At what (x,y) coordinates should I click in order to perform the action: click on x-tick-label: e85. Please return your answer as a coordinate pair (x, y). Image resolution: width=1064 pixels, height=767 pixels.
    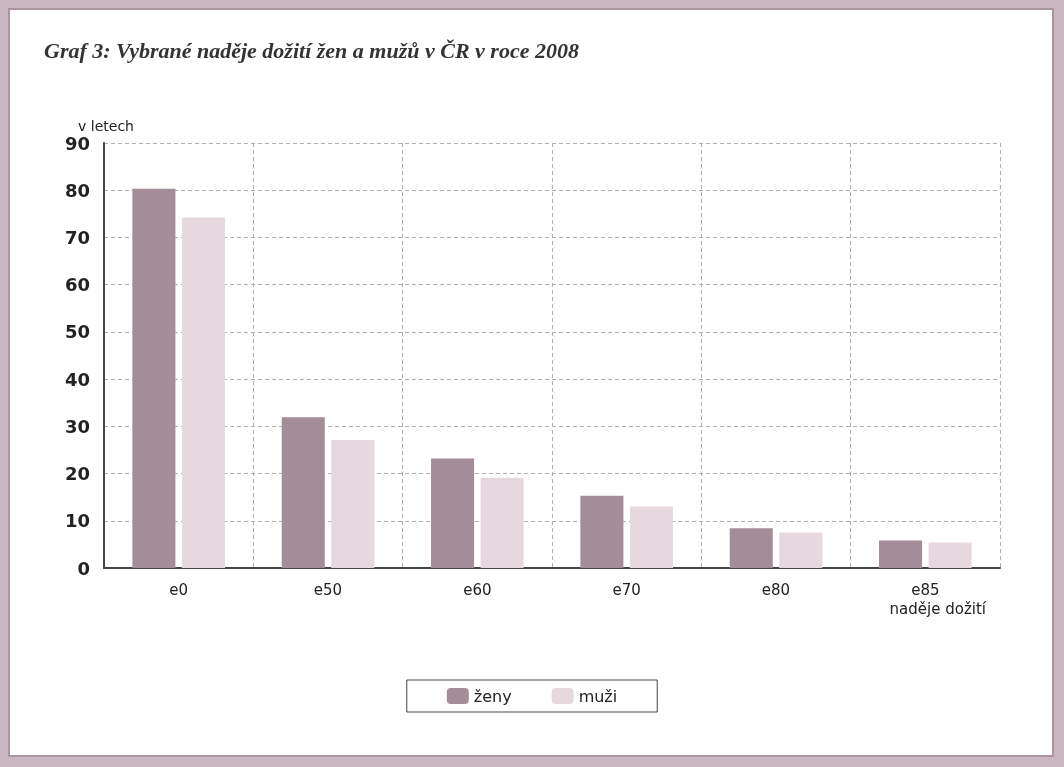
    Looking at the image, I should click on (925, 589).